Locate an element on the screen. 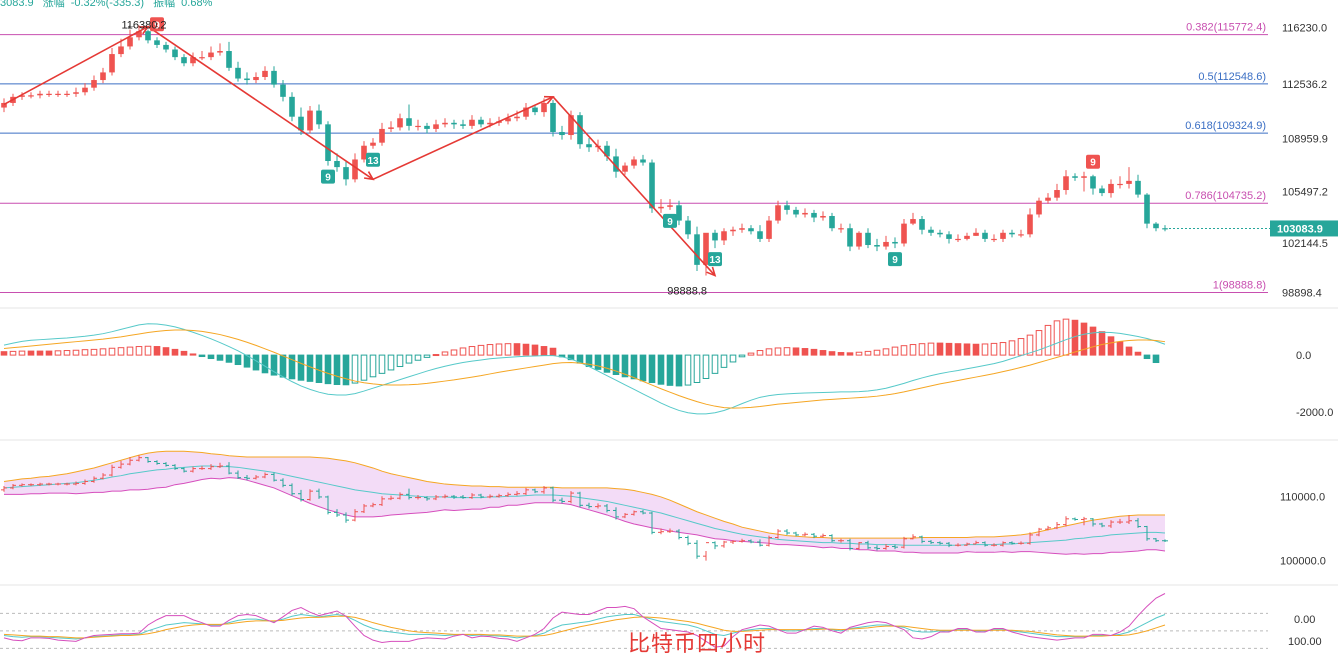 The image size is (1338, 660). boll-mid-line is located at coordinates (584, 505).